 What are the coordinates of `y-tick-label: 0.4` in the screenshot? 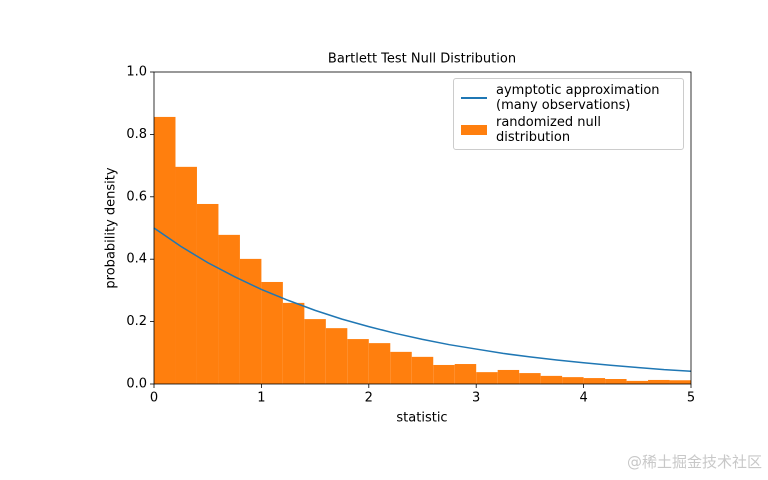 It's located at (136, 259).